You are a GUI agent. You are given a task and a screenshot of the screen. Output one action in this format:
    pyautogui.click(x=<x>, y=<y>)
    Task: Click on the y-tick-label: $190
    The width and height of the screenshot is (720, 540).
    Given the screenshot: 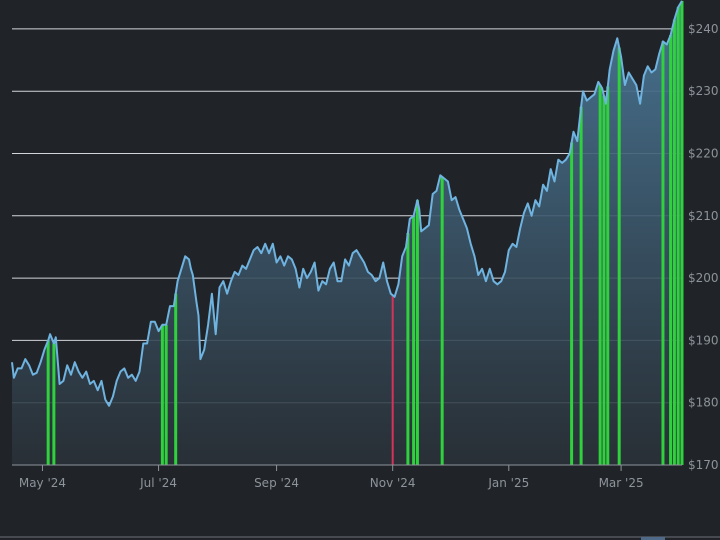 What is the action you would take?
    pyautogui.click(x=703, y=340)
    